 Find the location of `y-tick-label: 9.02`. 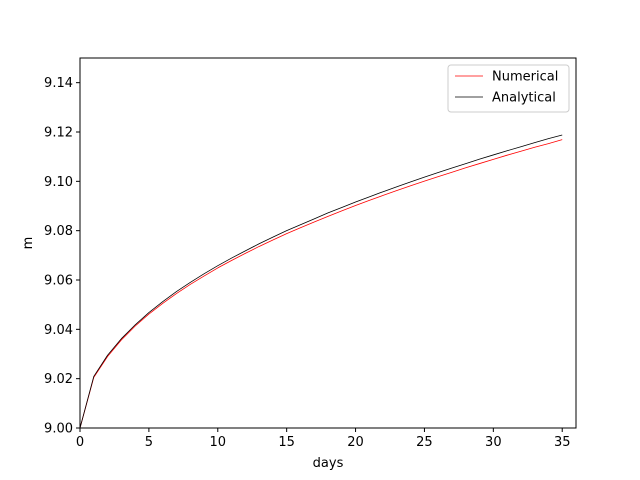

y-tick-label: 9.02 is located at coordinates (58, 379).